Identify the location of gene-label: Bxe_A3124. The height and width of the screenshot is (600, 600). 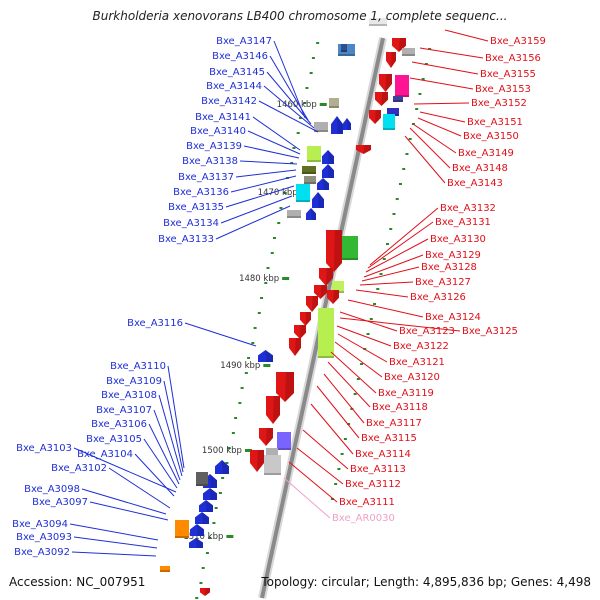
(453, 317).